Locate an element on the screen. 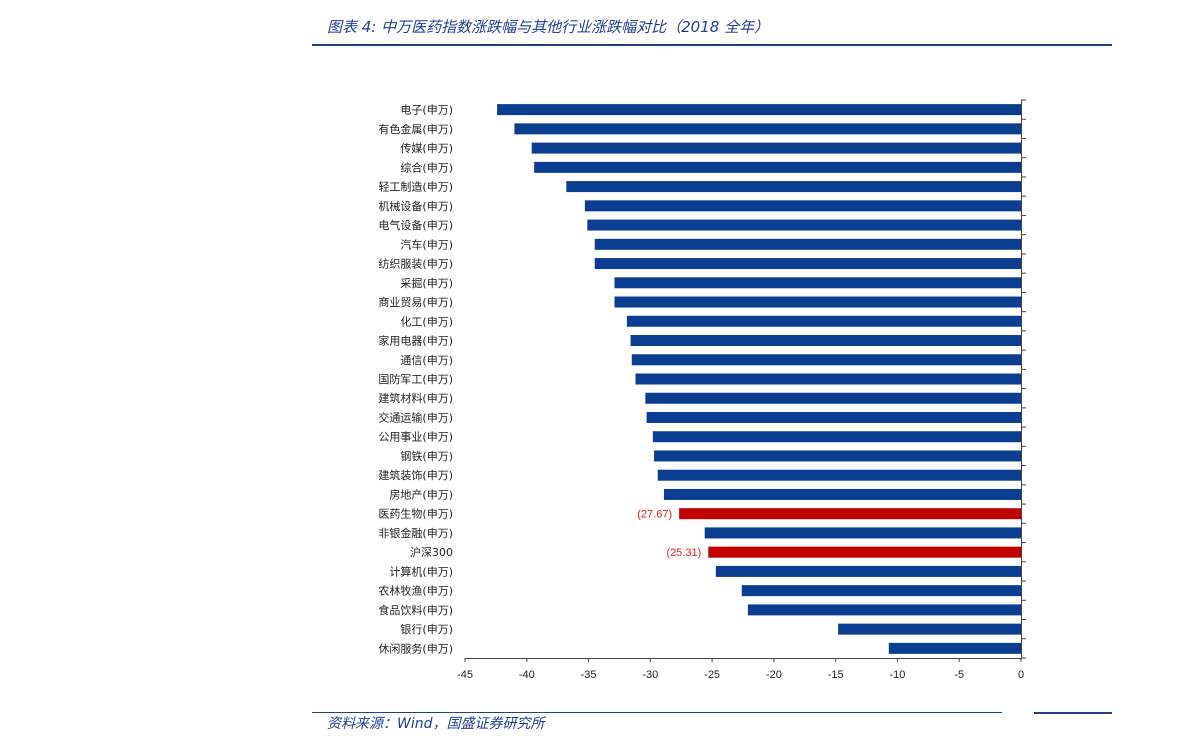 This screenshot has height=752, width=1191. x-tick-label: -10 is located at coordinates (897, 675).